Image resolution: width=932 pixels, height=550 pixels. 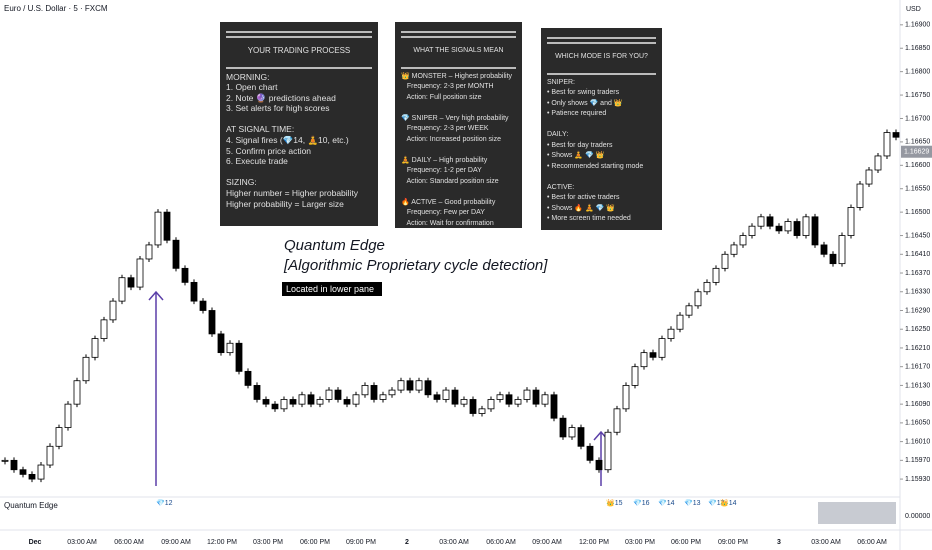 What do you see at coordinates (576, 155) in the screenshot?
I see `panel-line: • Shows 🧘 💎 👑` at bounding box center [576, 155].